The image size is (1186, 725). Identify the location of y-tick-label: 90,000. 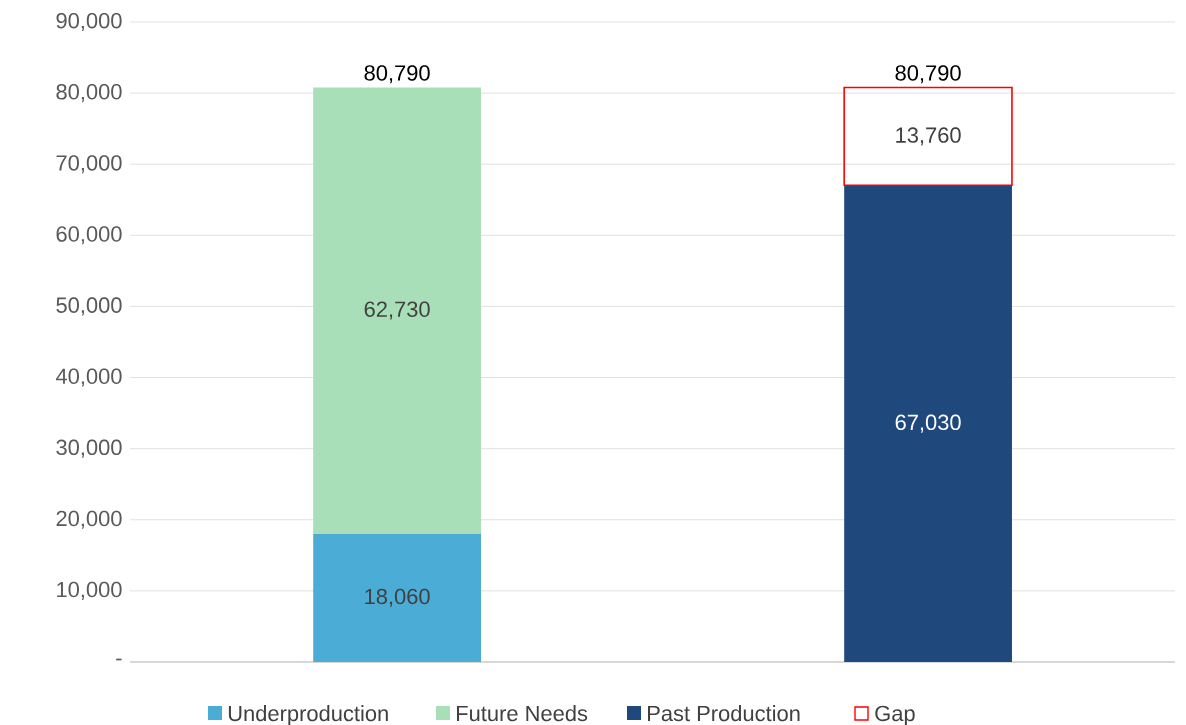
(89, 22).